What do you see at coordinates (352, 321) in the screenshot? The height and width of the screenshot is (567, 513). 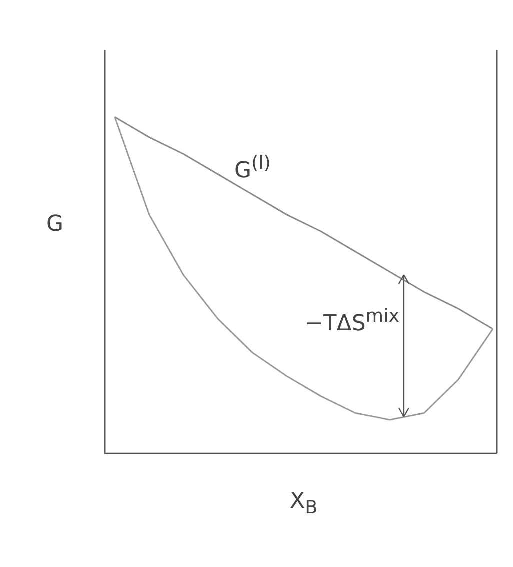 I see `annotation: −TΔS$^{mix}$` at bounding box center [352, 321].